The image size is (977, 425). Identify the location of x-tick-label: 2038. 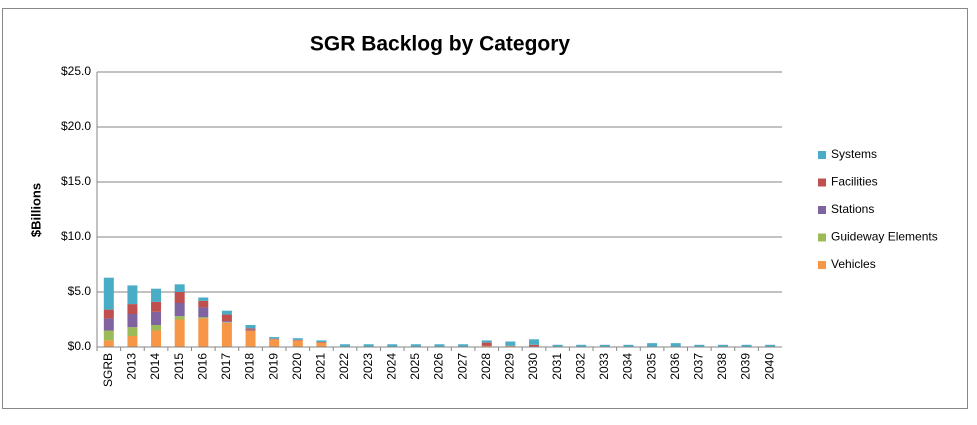
(722, 366).